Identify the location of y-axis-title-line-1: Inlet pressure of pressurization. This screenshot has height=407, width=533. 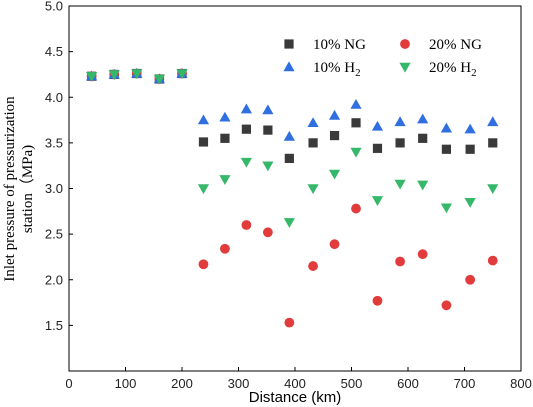
(10, 189).